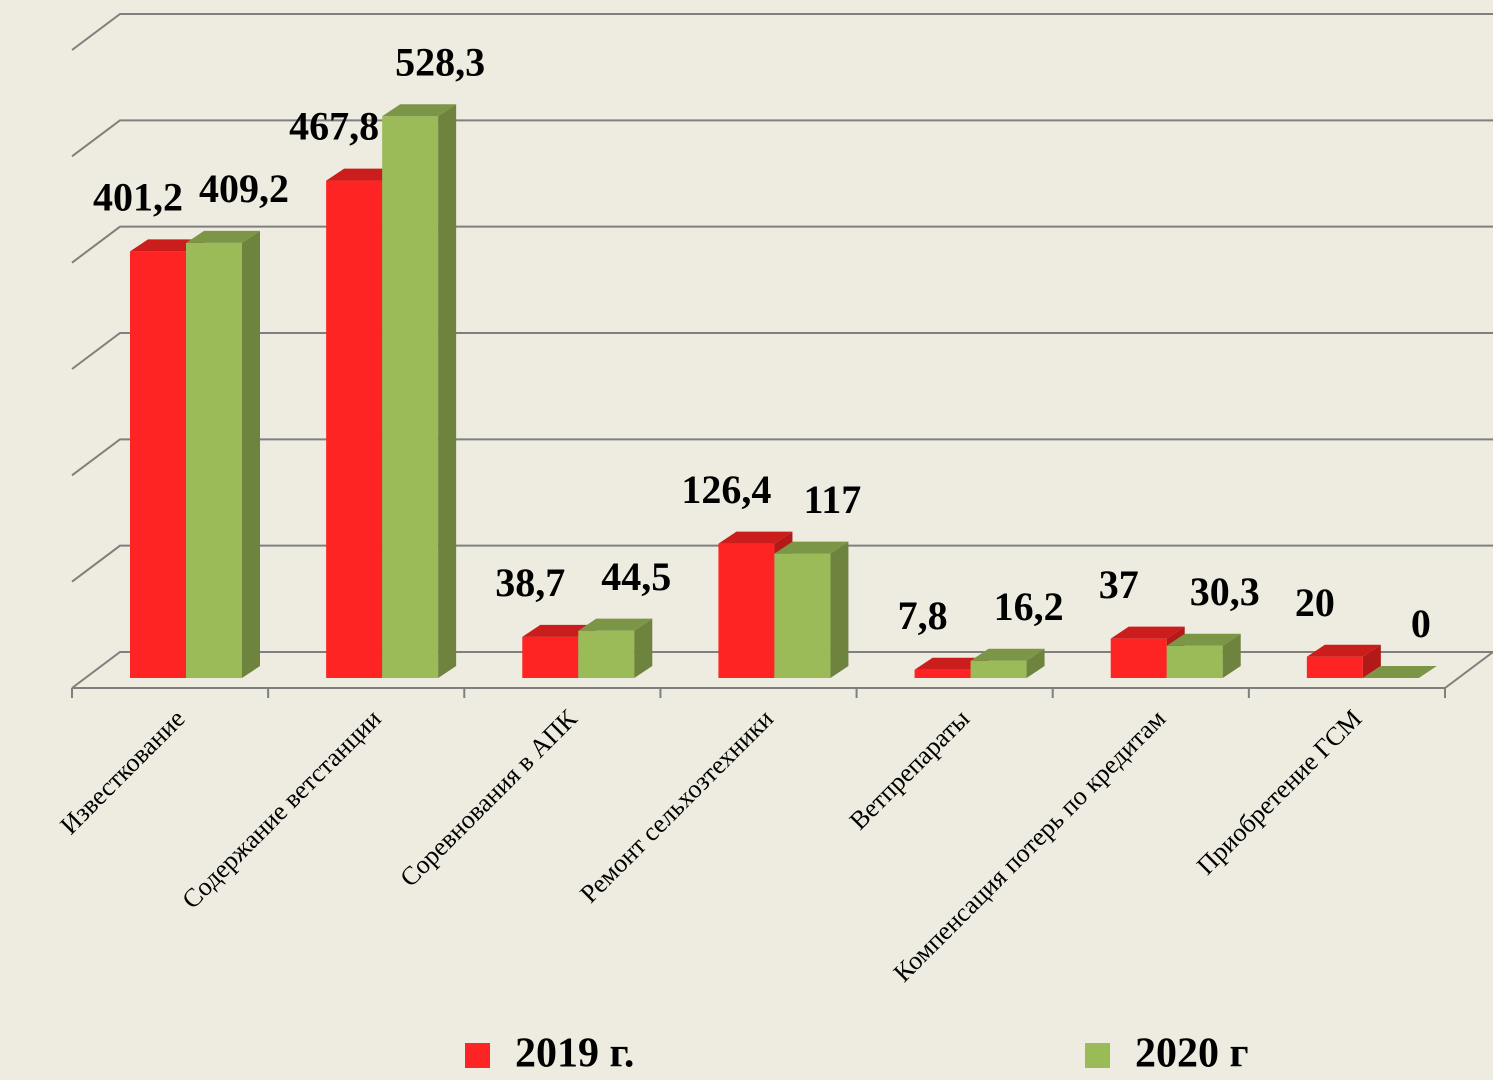 This screenshot has height=1080, width=1493. Describe the element at coordinates (1029, 606) in the screenshot. I see `data-label: 16,2` at that location.